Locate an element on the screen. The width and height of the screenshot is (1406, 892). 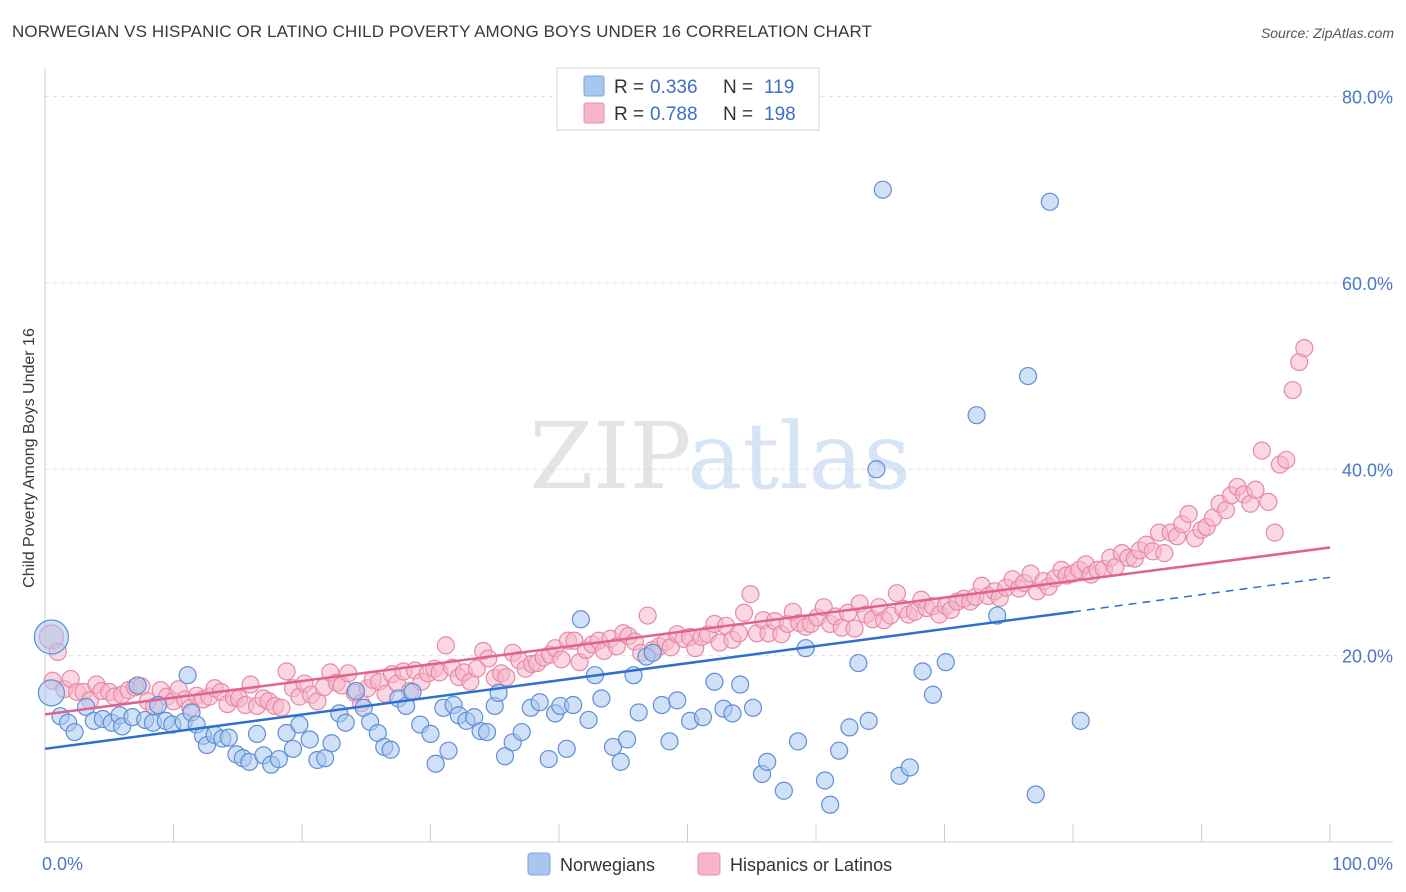
legend-swatch-hispanics is located at coordinates (594, 113).